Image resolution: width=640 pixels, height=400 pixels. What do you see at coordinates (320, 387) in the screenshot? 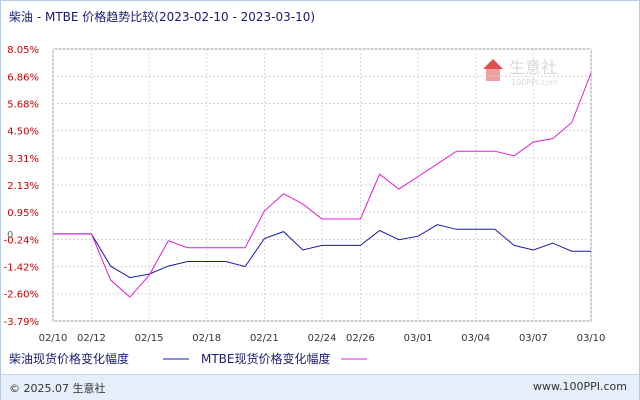
I see `footer-bar: © 2025.07 生意社 www.100PPI.com` at bounding box center [320, 387].